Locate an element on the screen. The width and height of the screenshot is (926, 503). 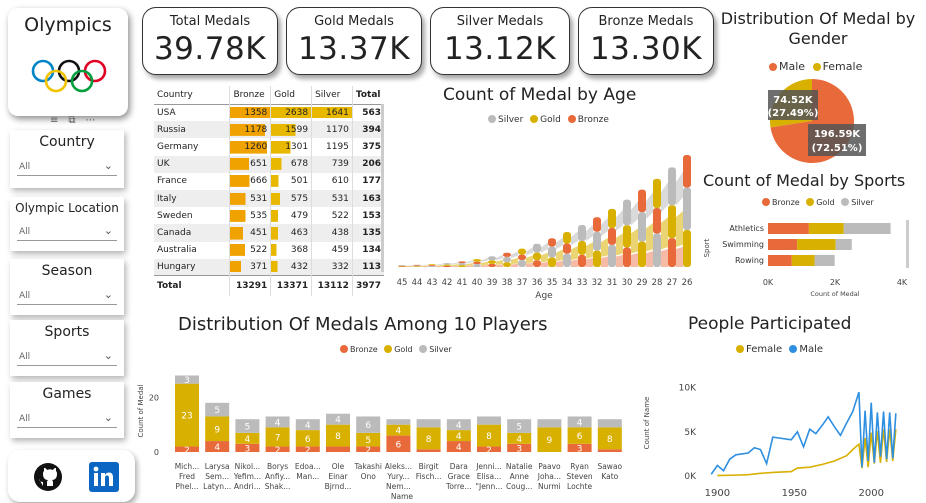
value-cell: 651 is located at coordinates (250, 164).